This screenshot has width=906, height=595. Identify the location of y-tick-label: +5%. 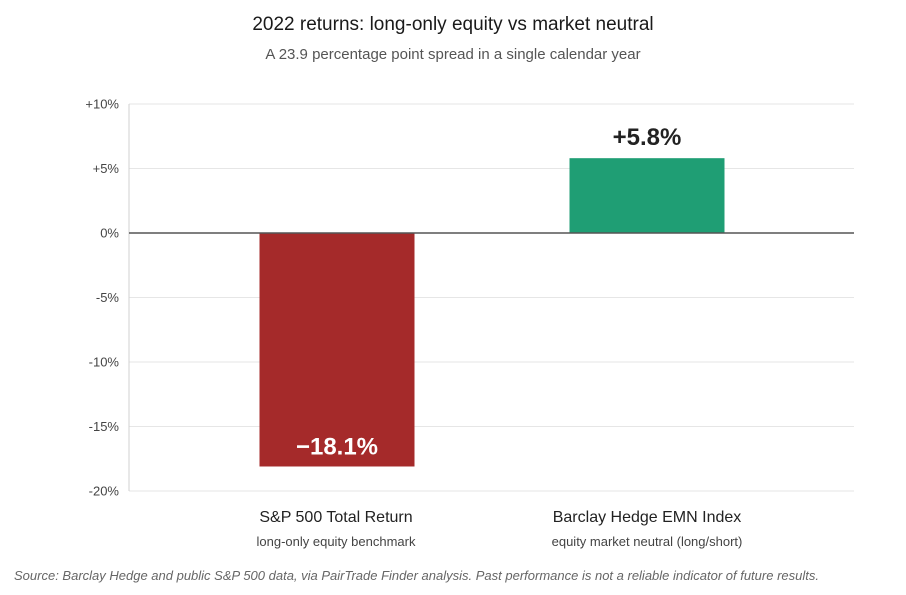
(106, 168).